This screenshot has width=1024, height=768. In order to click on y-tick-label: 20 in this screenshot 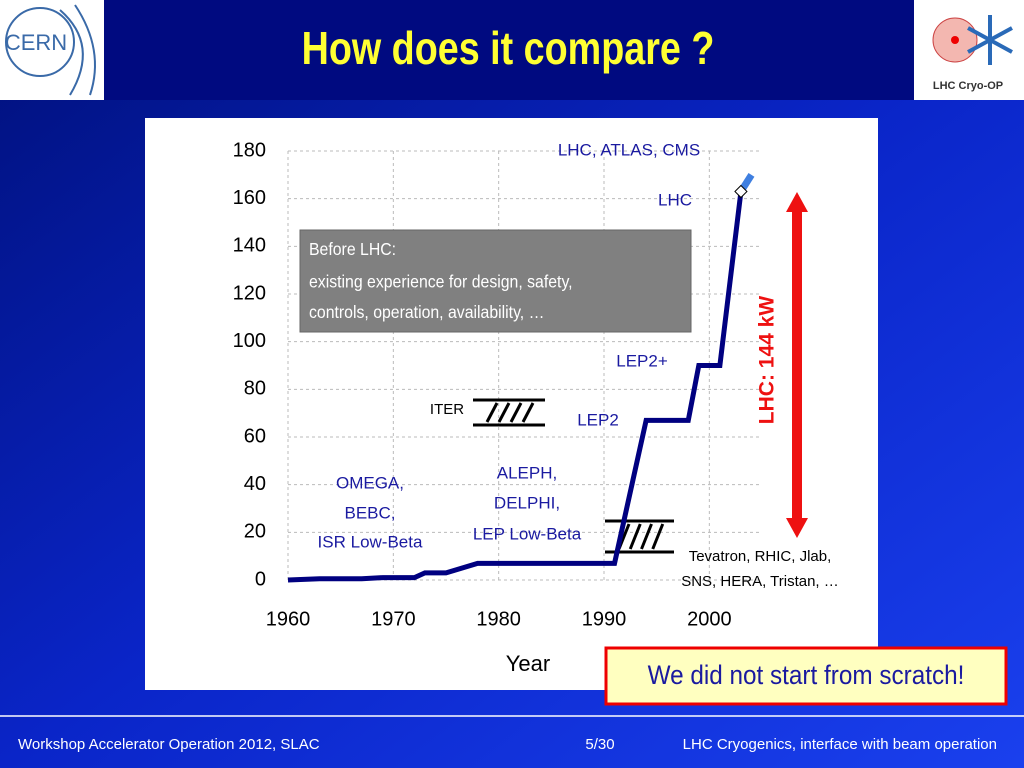, I will do `click(255, 532)`.